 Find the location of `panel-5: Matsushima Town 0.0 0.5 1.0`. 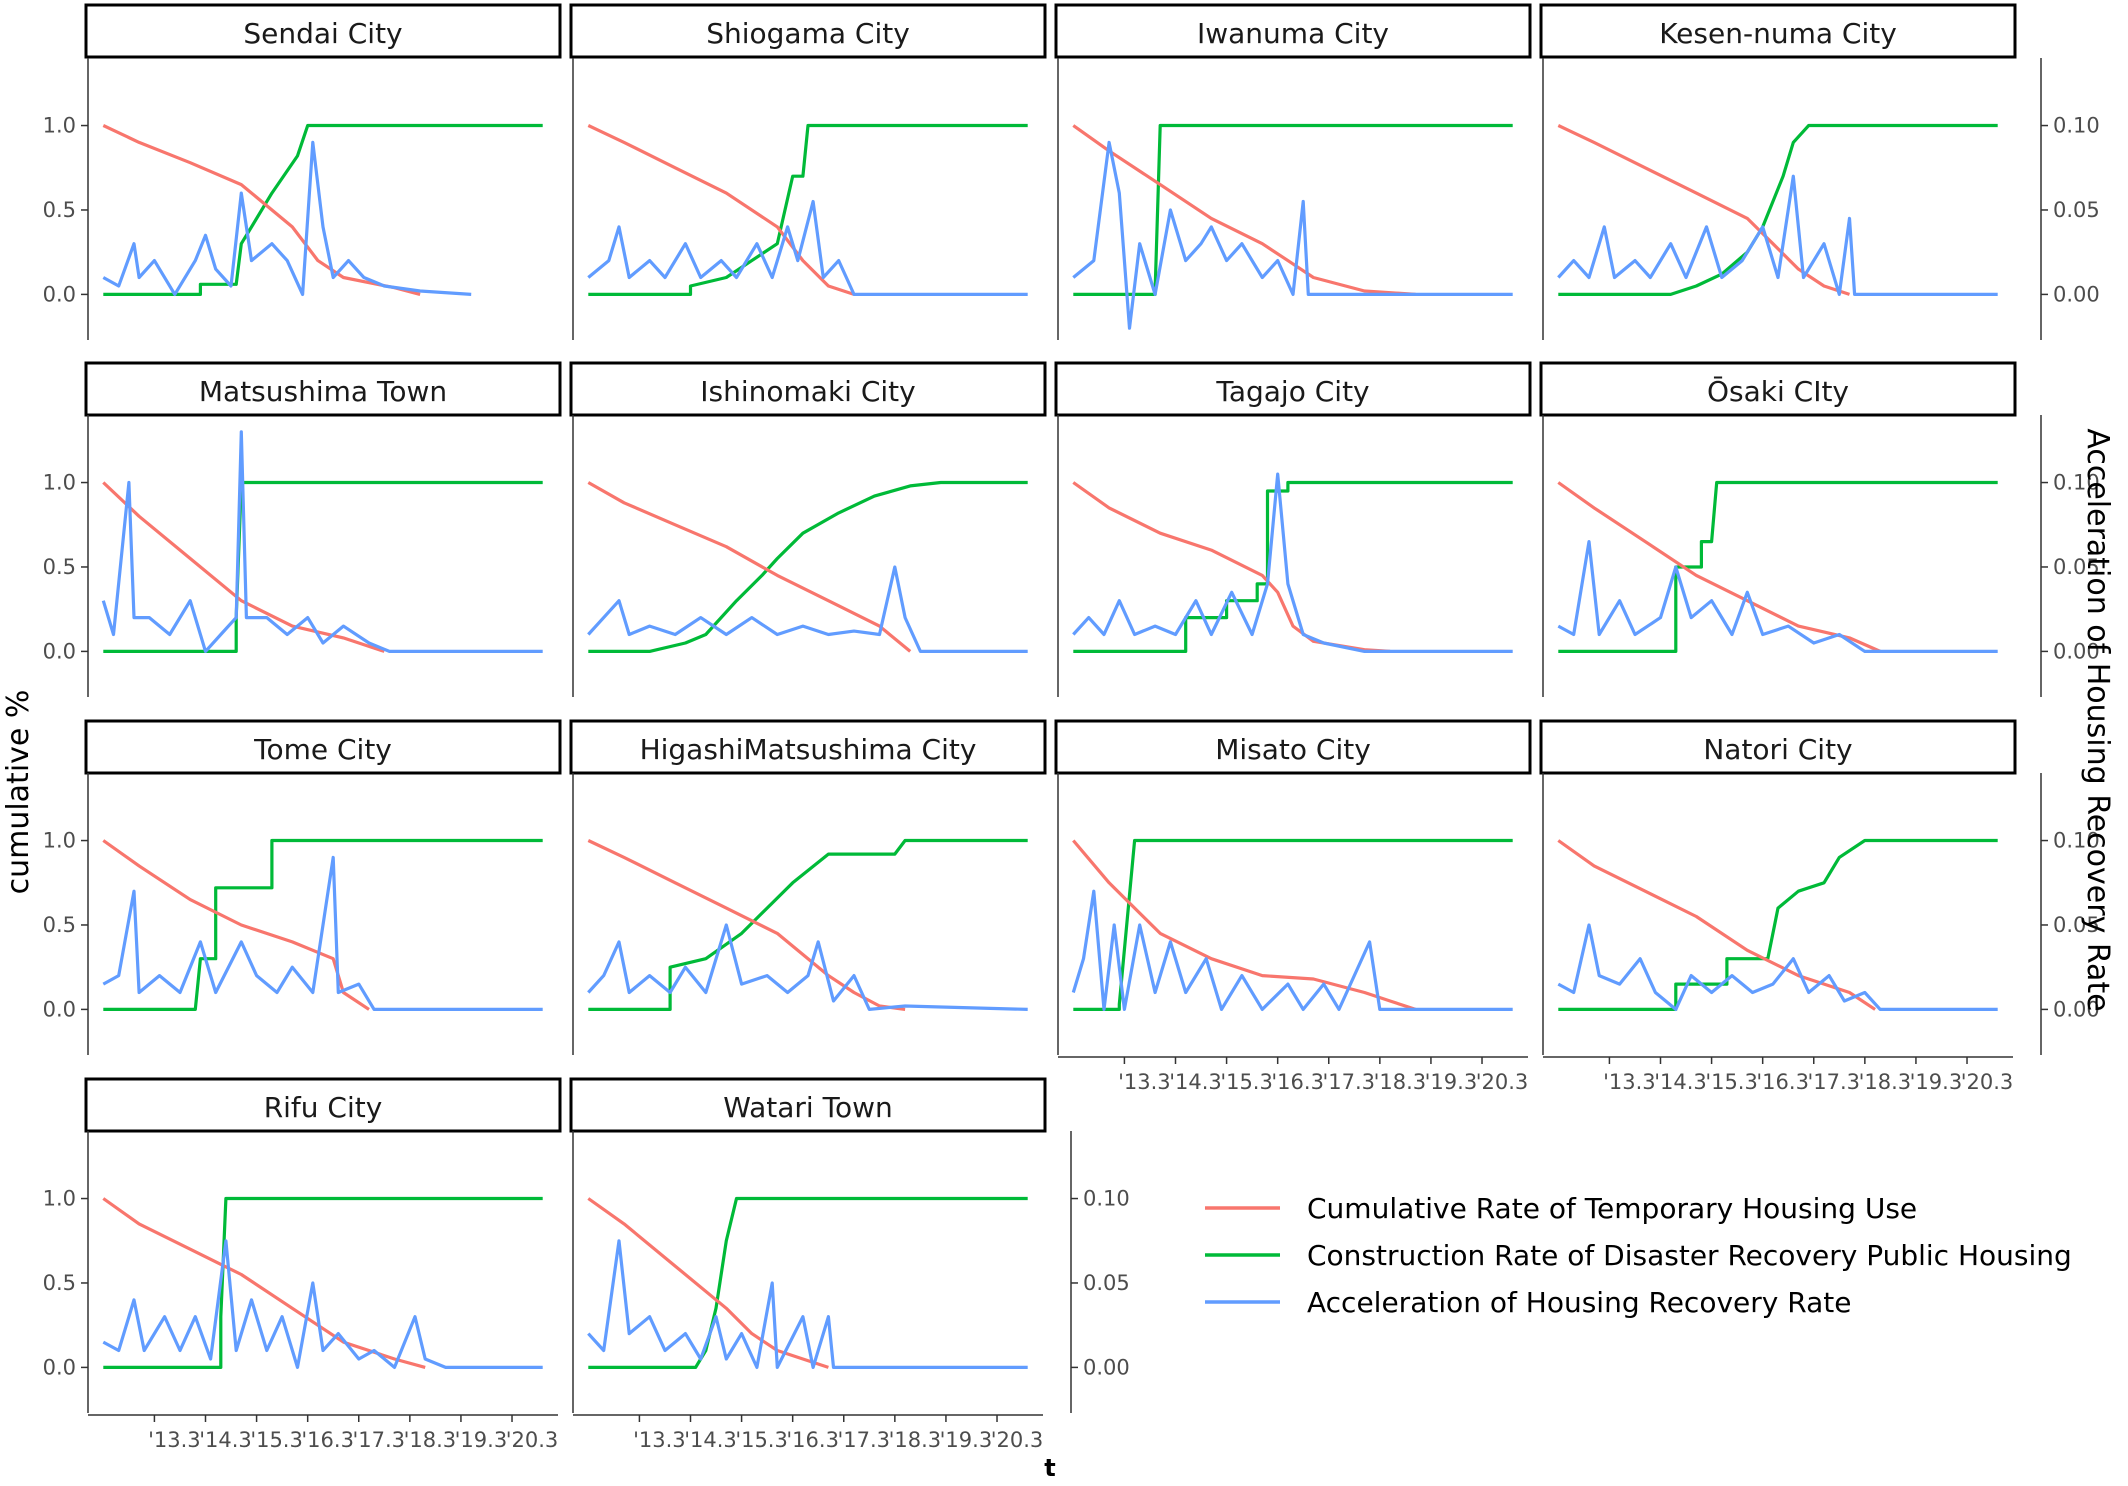

panel-5: Matsushima Town 0.0 0.5 1.0 is located at coordinates (302, 529).